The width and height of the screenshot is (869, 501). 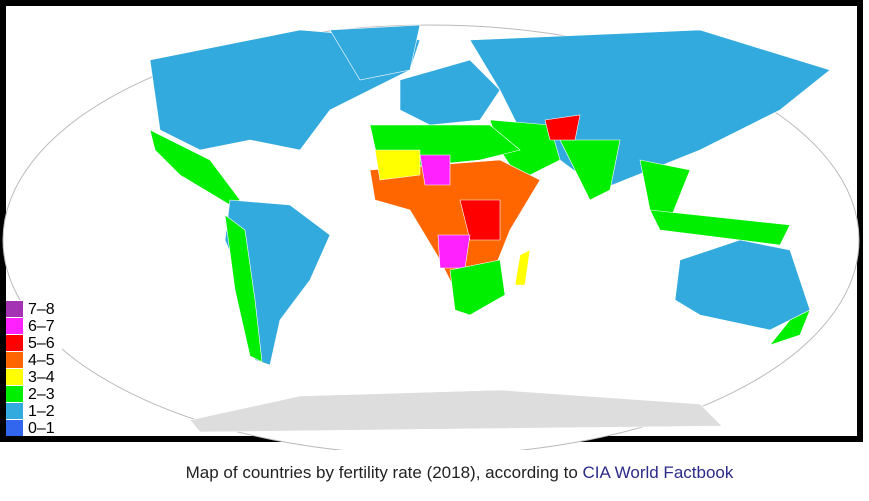 I want to click on legend-label: 4–5, so click(x=41, y=360).